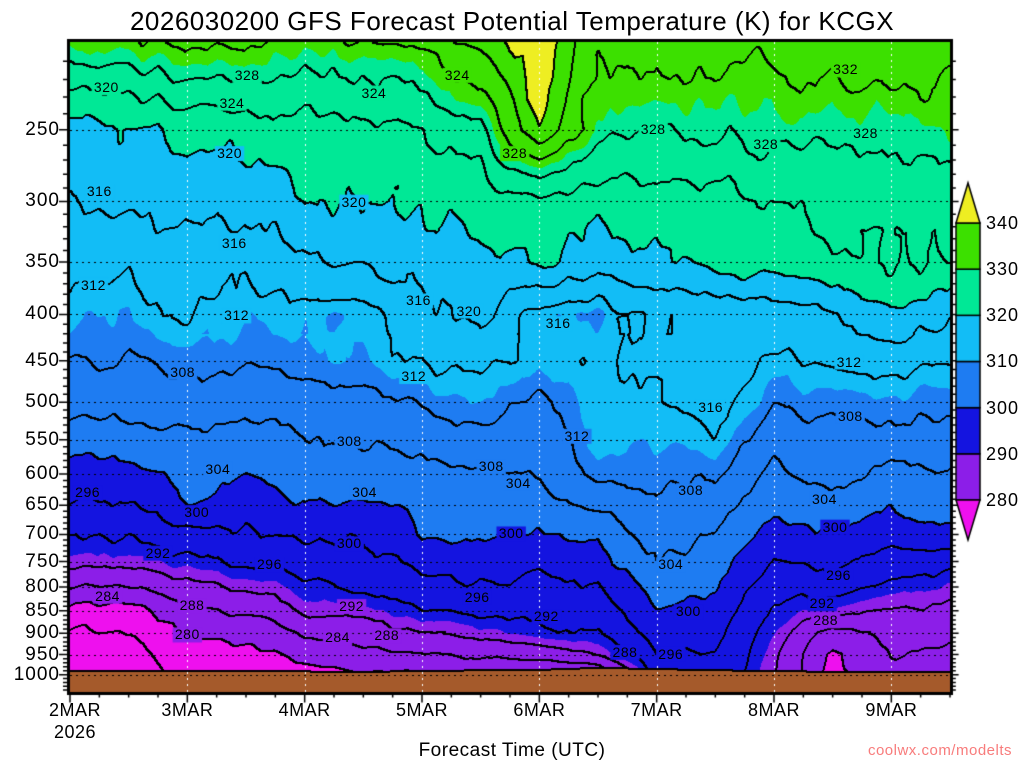 Image resolution: width=1024 pixels, height=768 pixels. What do you see at coordinates (845, 69) in the screenshot?
I see `contour-label: 332` at bounding box center [845, 69].